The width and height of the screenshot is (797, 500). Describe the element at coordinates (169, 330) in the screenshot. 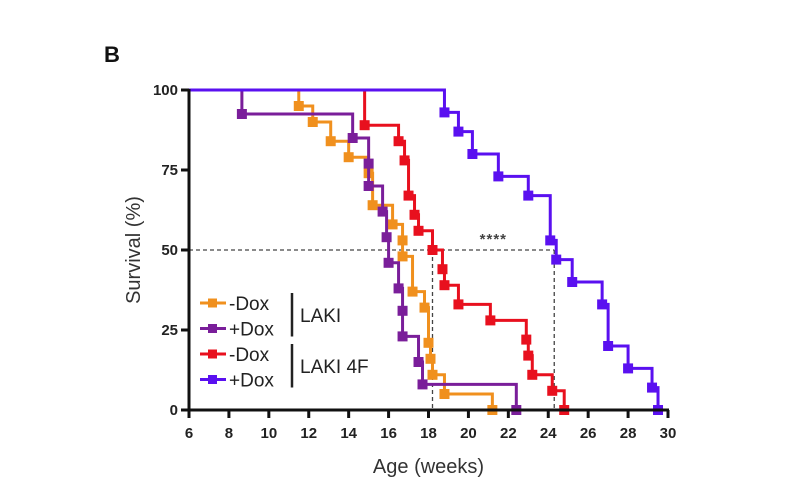

I see `y-tick-label: 25` at that location.